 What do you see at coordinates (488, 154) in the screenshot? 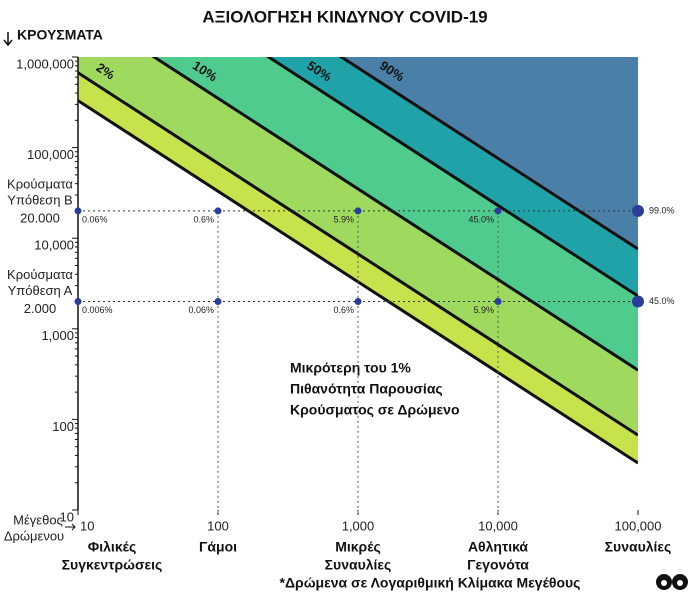
I see `risk-line` at bounding box center [488, 154].